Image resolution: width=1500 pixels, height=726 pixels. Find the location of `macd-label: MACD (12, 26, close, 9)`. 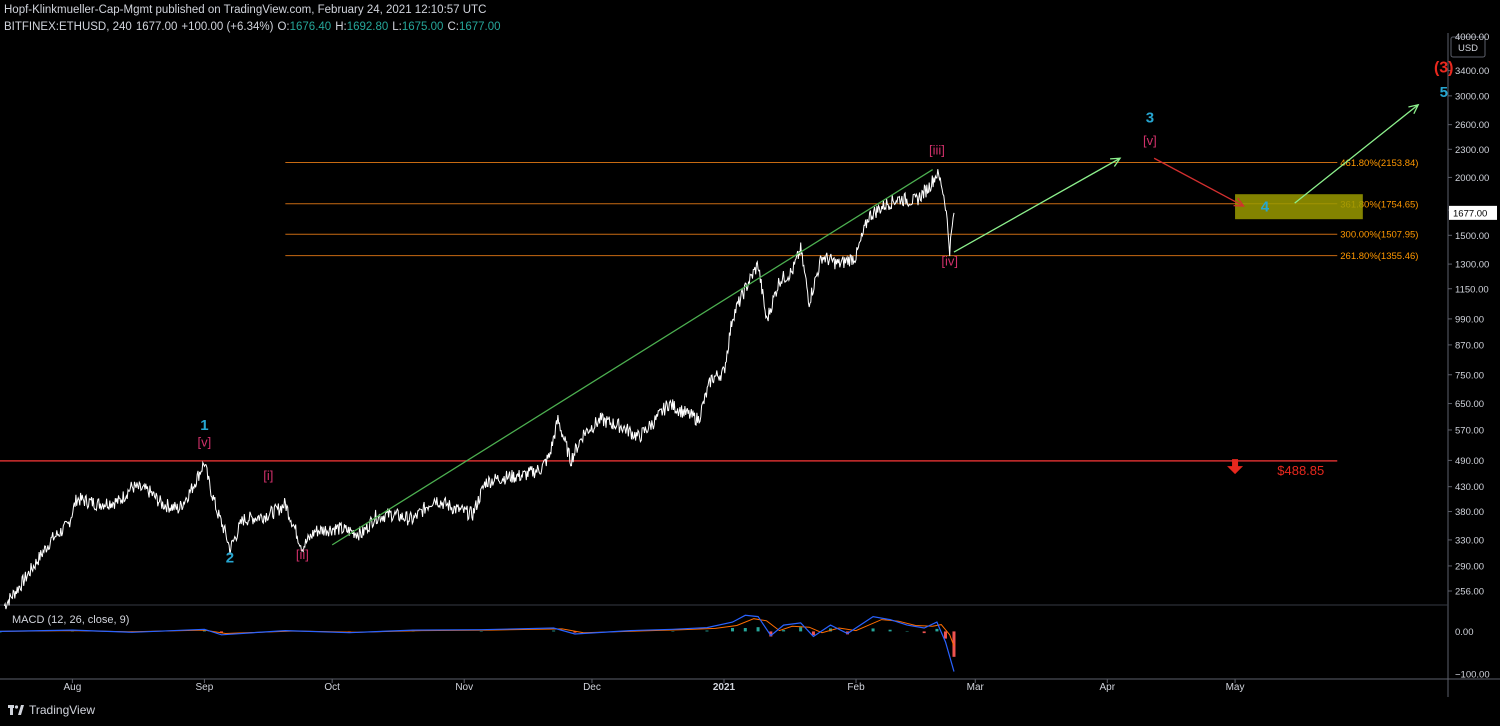

macd-label: MACD (12, 26, close, 9) is located at coordinates (70, 620).